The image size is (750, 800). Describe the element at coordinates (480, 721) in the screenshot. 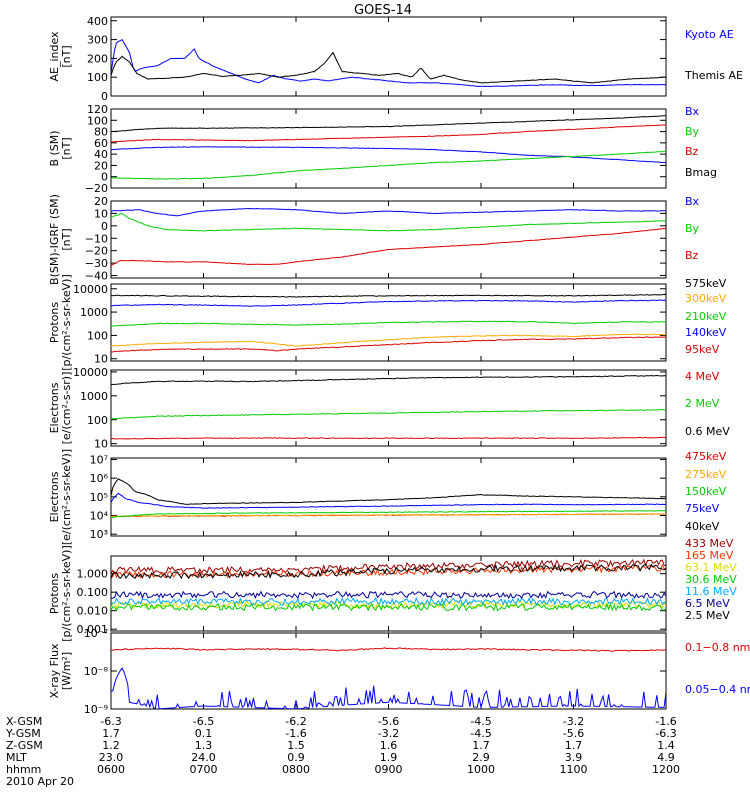

I see `ephemeris-value: -4.5` at that location.